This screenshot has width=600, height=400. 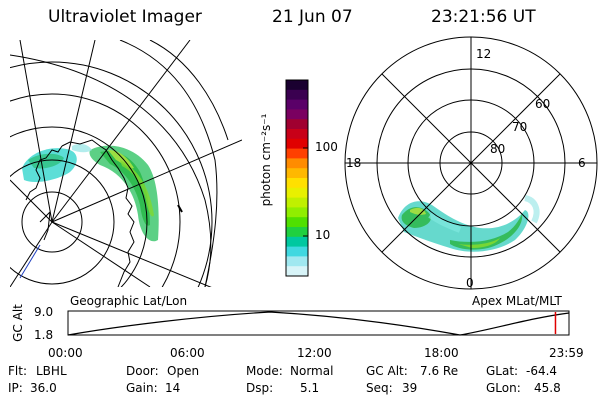 I want to click on altitude-xtick-0000: 00:00, so click(x=65, y=353).